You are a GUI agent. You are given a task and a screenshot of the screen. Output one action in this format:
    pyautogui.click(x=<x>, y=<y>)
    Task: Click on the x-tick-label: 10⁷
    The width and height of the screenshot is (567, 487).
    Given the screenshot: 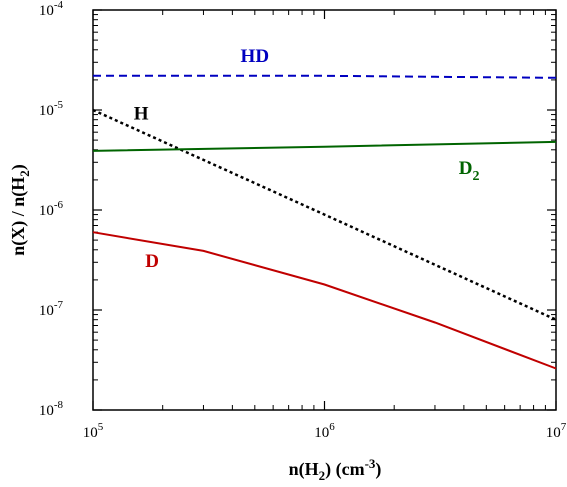 What is the action you would take?
    pyautogui.click(x=556, y=431)
    